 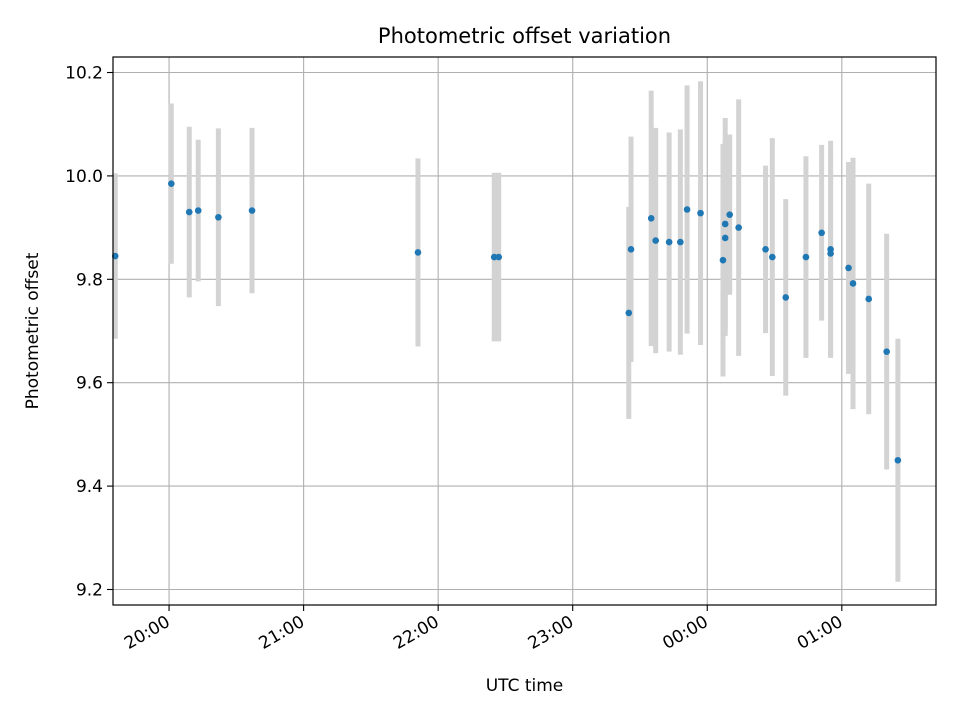 What do you see at coordinates (525, 686) in the screenshot?
I see `x-axis-label: UTC time` at bounding box center [525, 686].